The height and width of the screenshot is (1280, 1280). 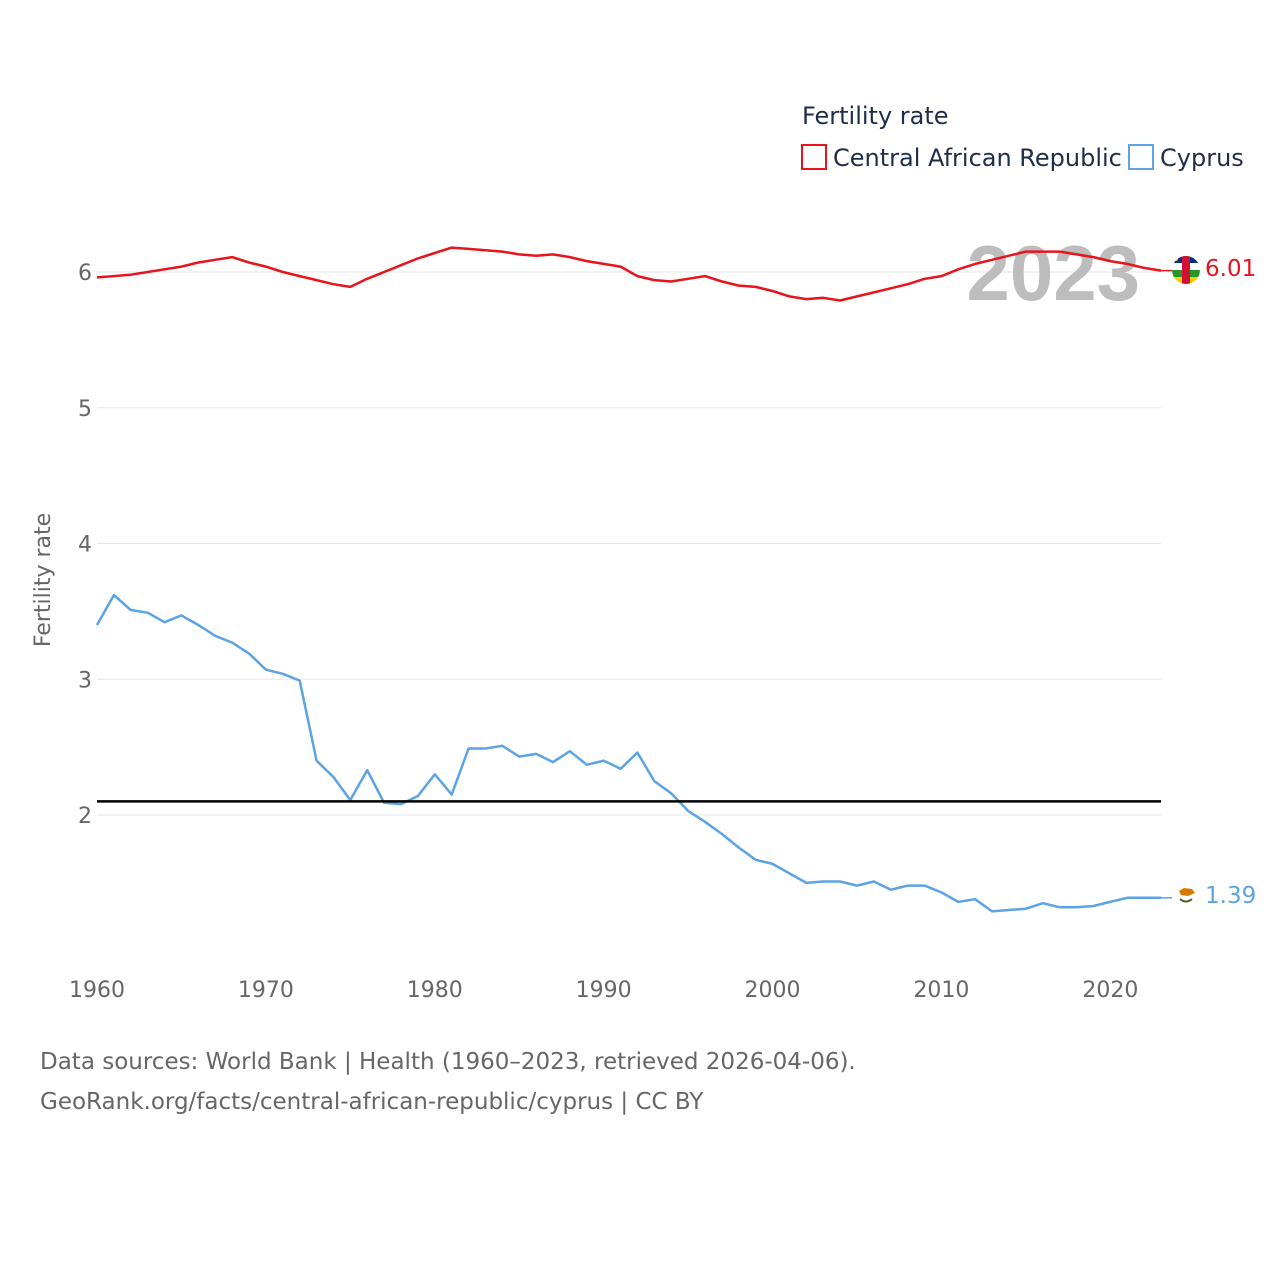 I want to click on y-axis-label: Fertility rate, so click(x=43, y=580).